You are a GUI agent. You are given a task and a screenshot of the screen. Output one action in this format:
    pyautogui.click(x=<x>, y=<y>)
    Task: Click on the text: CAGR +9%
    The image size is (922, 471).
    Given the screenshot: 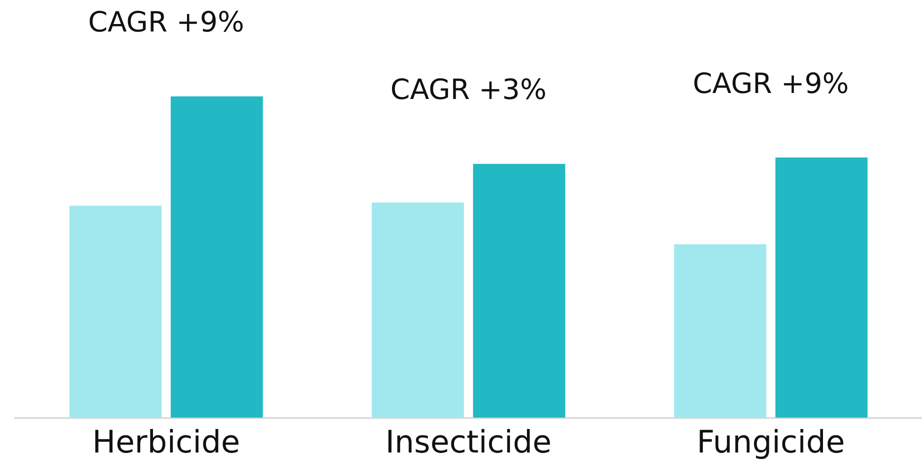 What is the action you would take?
    pyautogui.click(x=166, y=22)
    